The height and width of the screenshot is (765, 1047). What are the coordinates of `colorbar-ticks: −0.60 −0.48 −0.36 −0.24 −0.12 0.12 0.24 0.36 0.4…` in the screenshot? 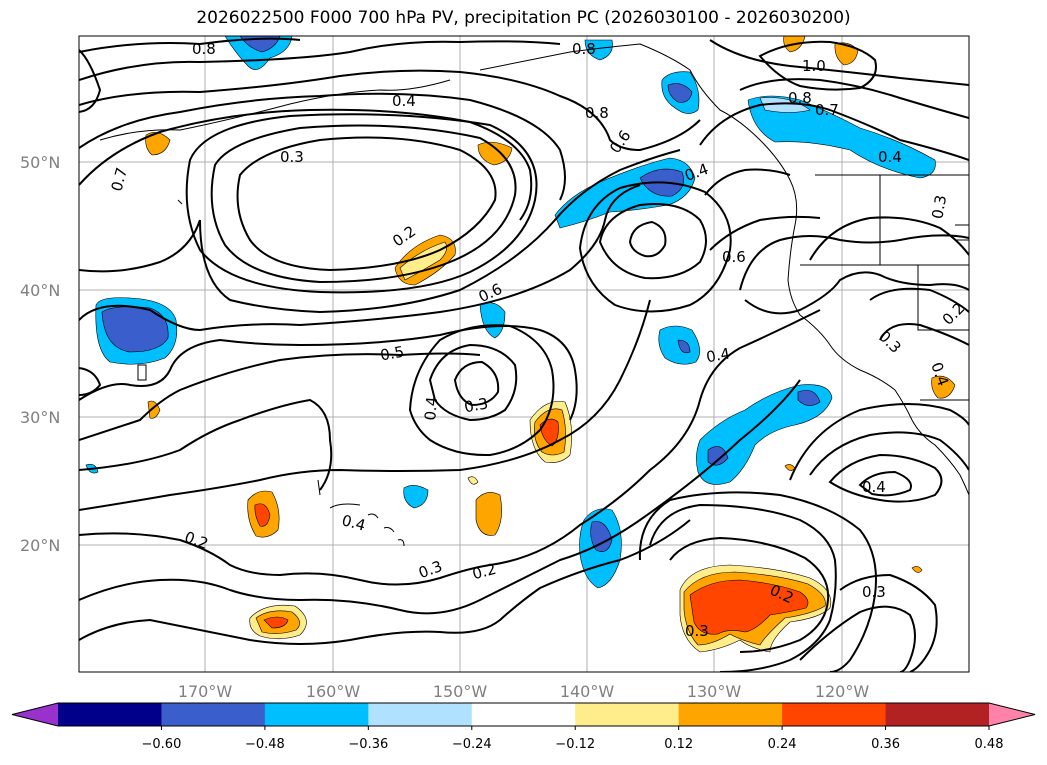 It's located at (573, 739).